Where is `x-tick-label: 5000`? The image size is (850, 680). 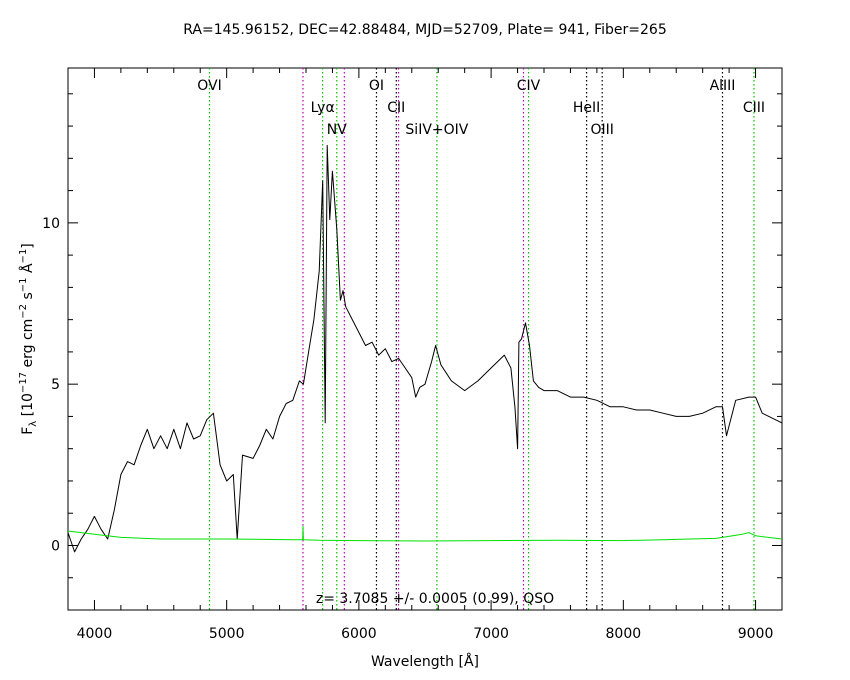 x-tick-label: 5000 is located at coordinates (227, 634).